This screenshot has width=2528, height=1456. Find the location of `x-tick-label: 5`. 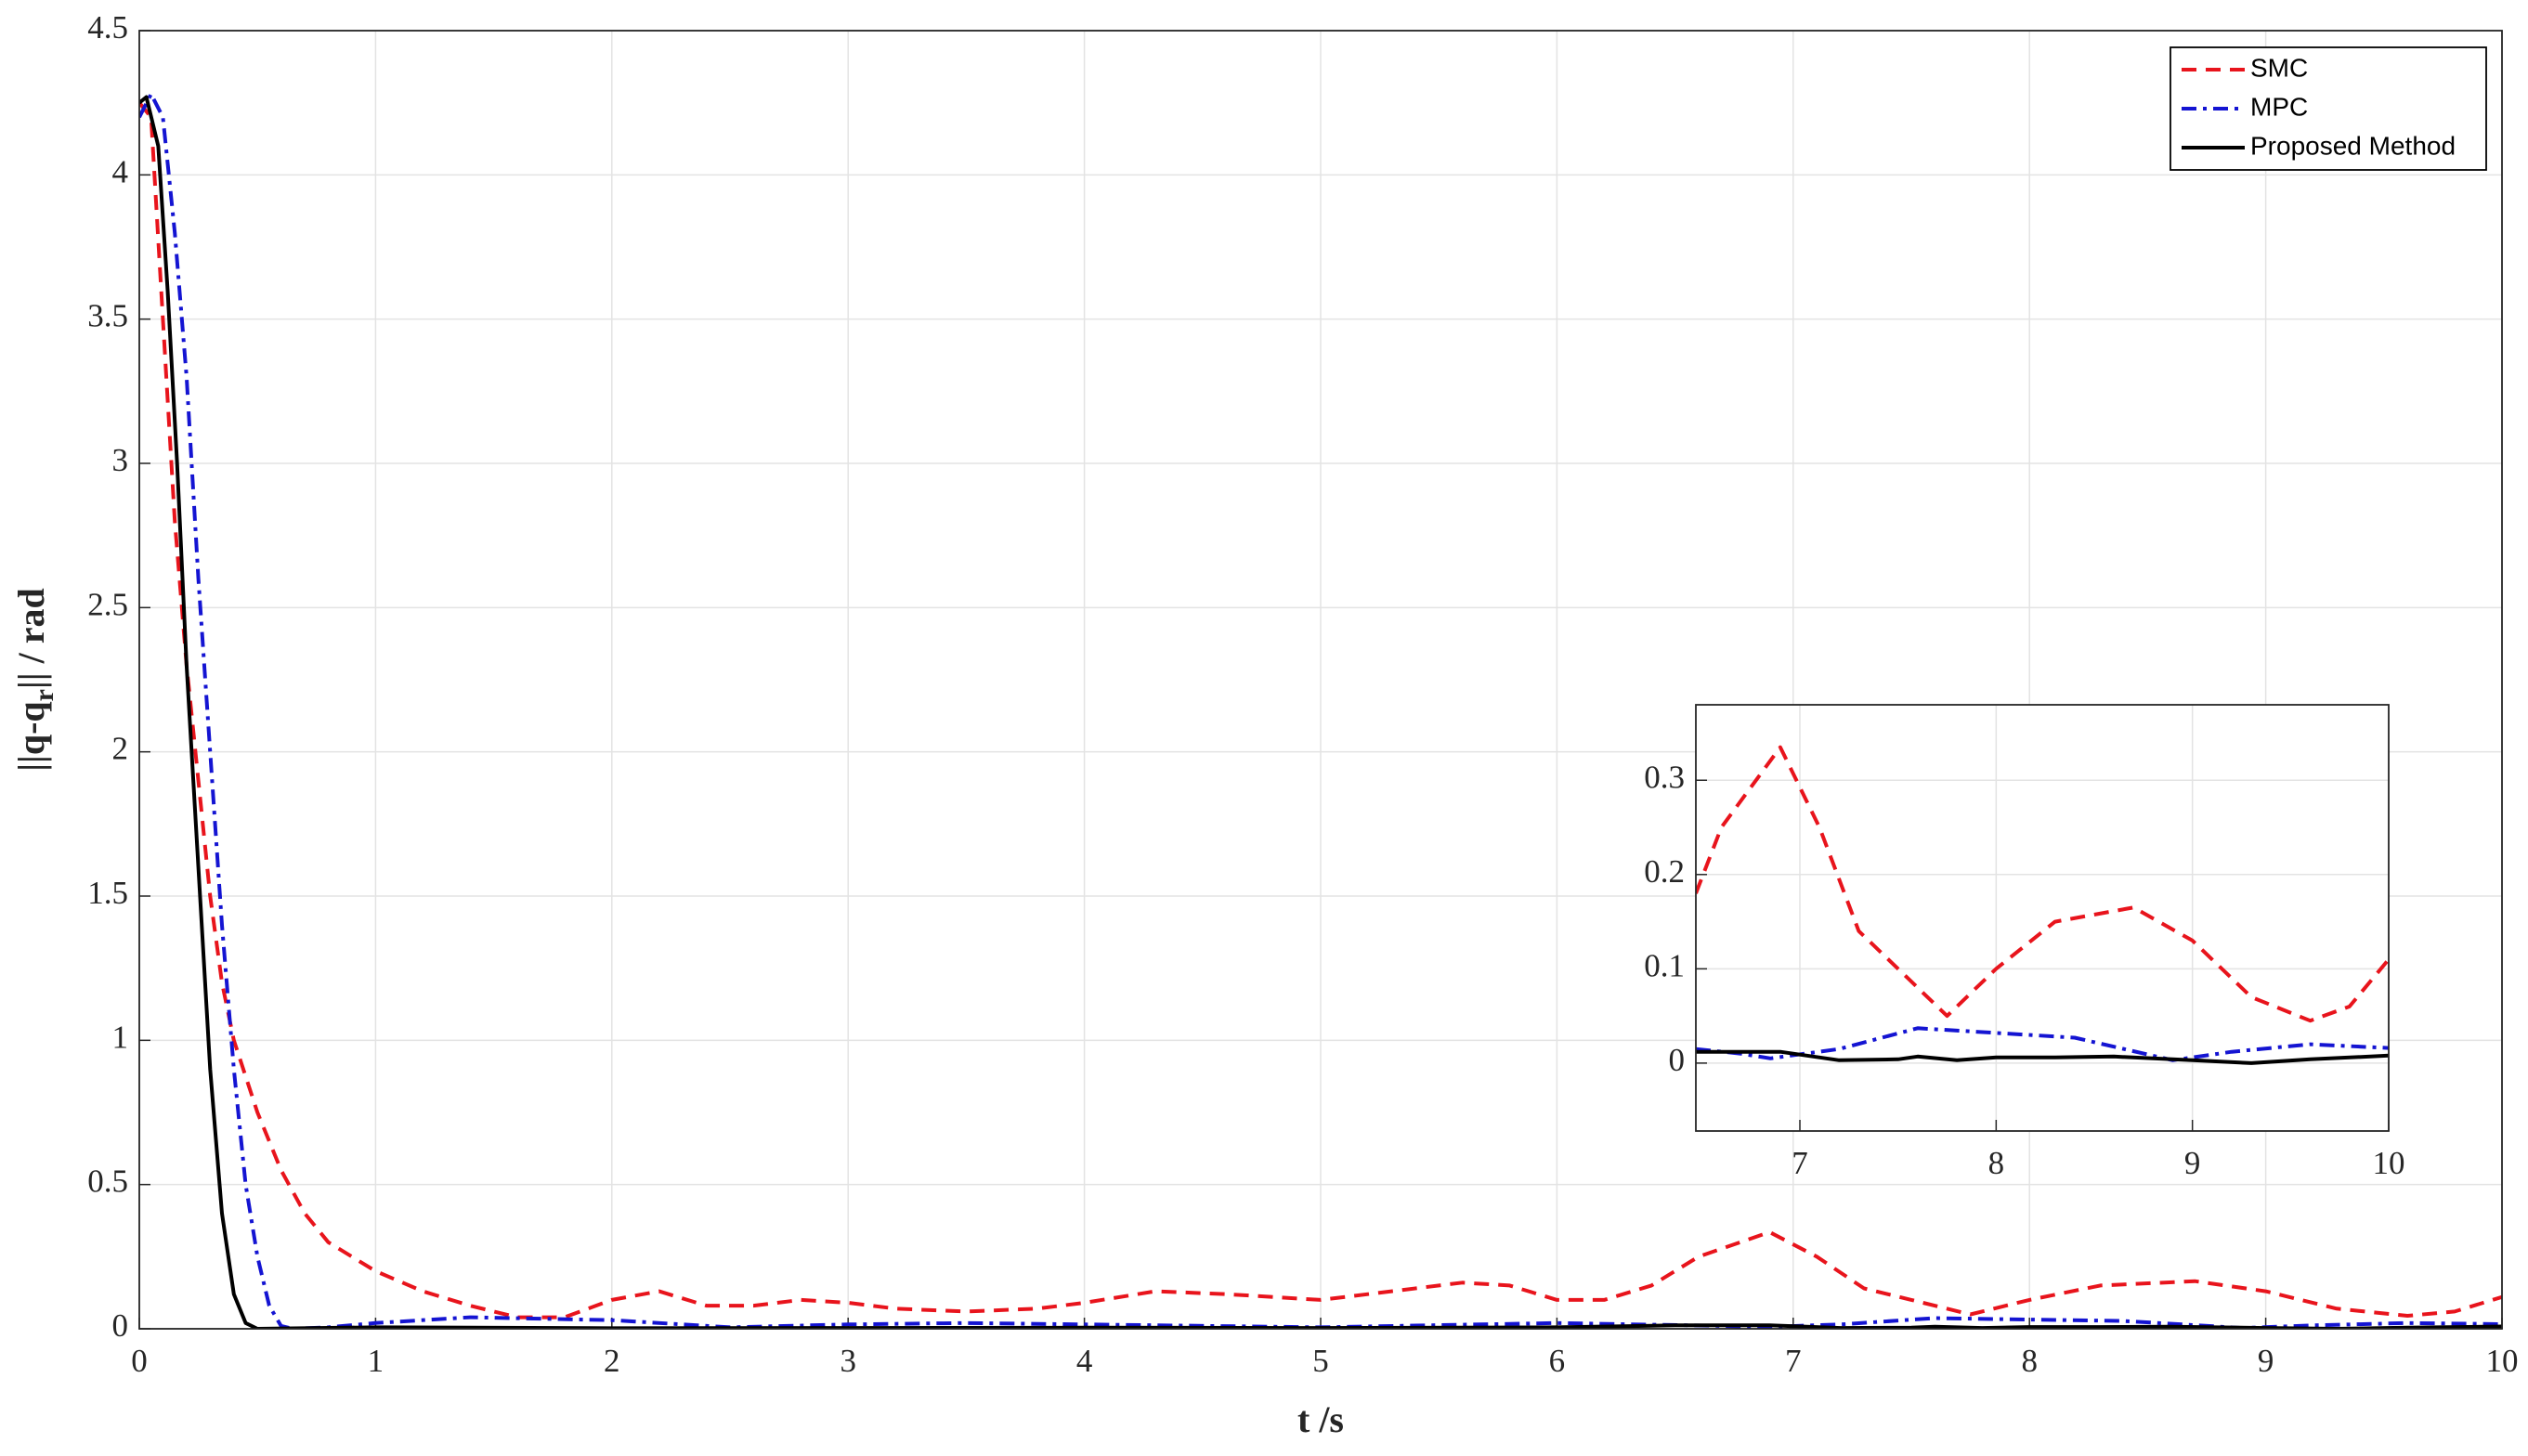

x-tick-label: 5 is located at coordinates (1320, 1361).